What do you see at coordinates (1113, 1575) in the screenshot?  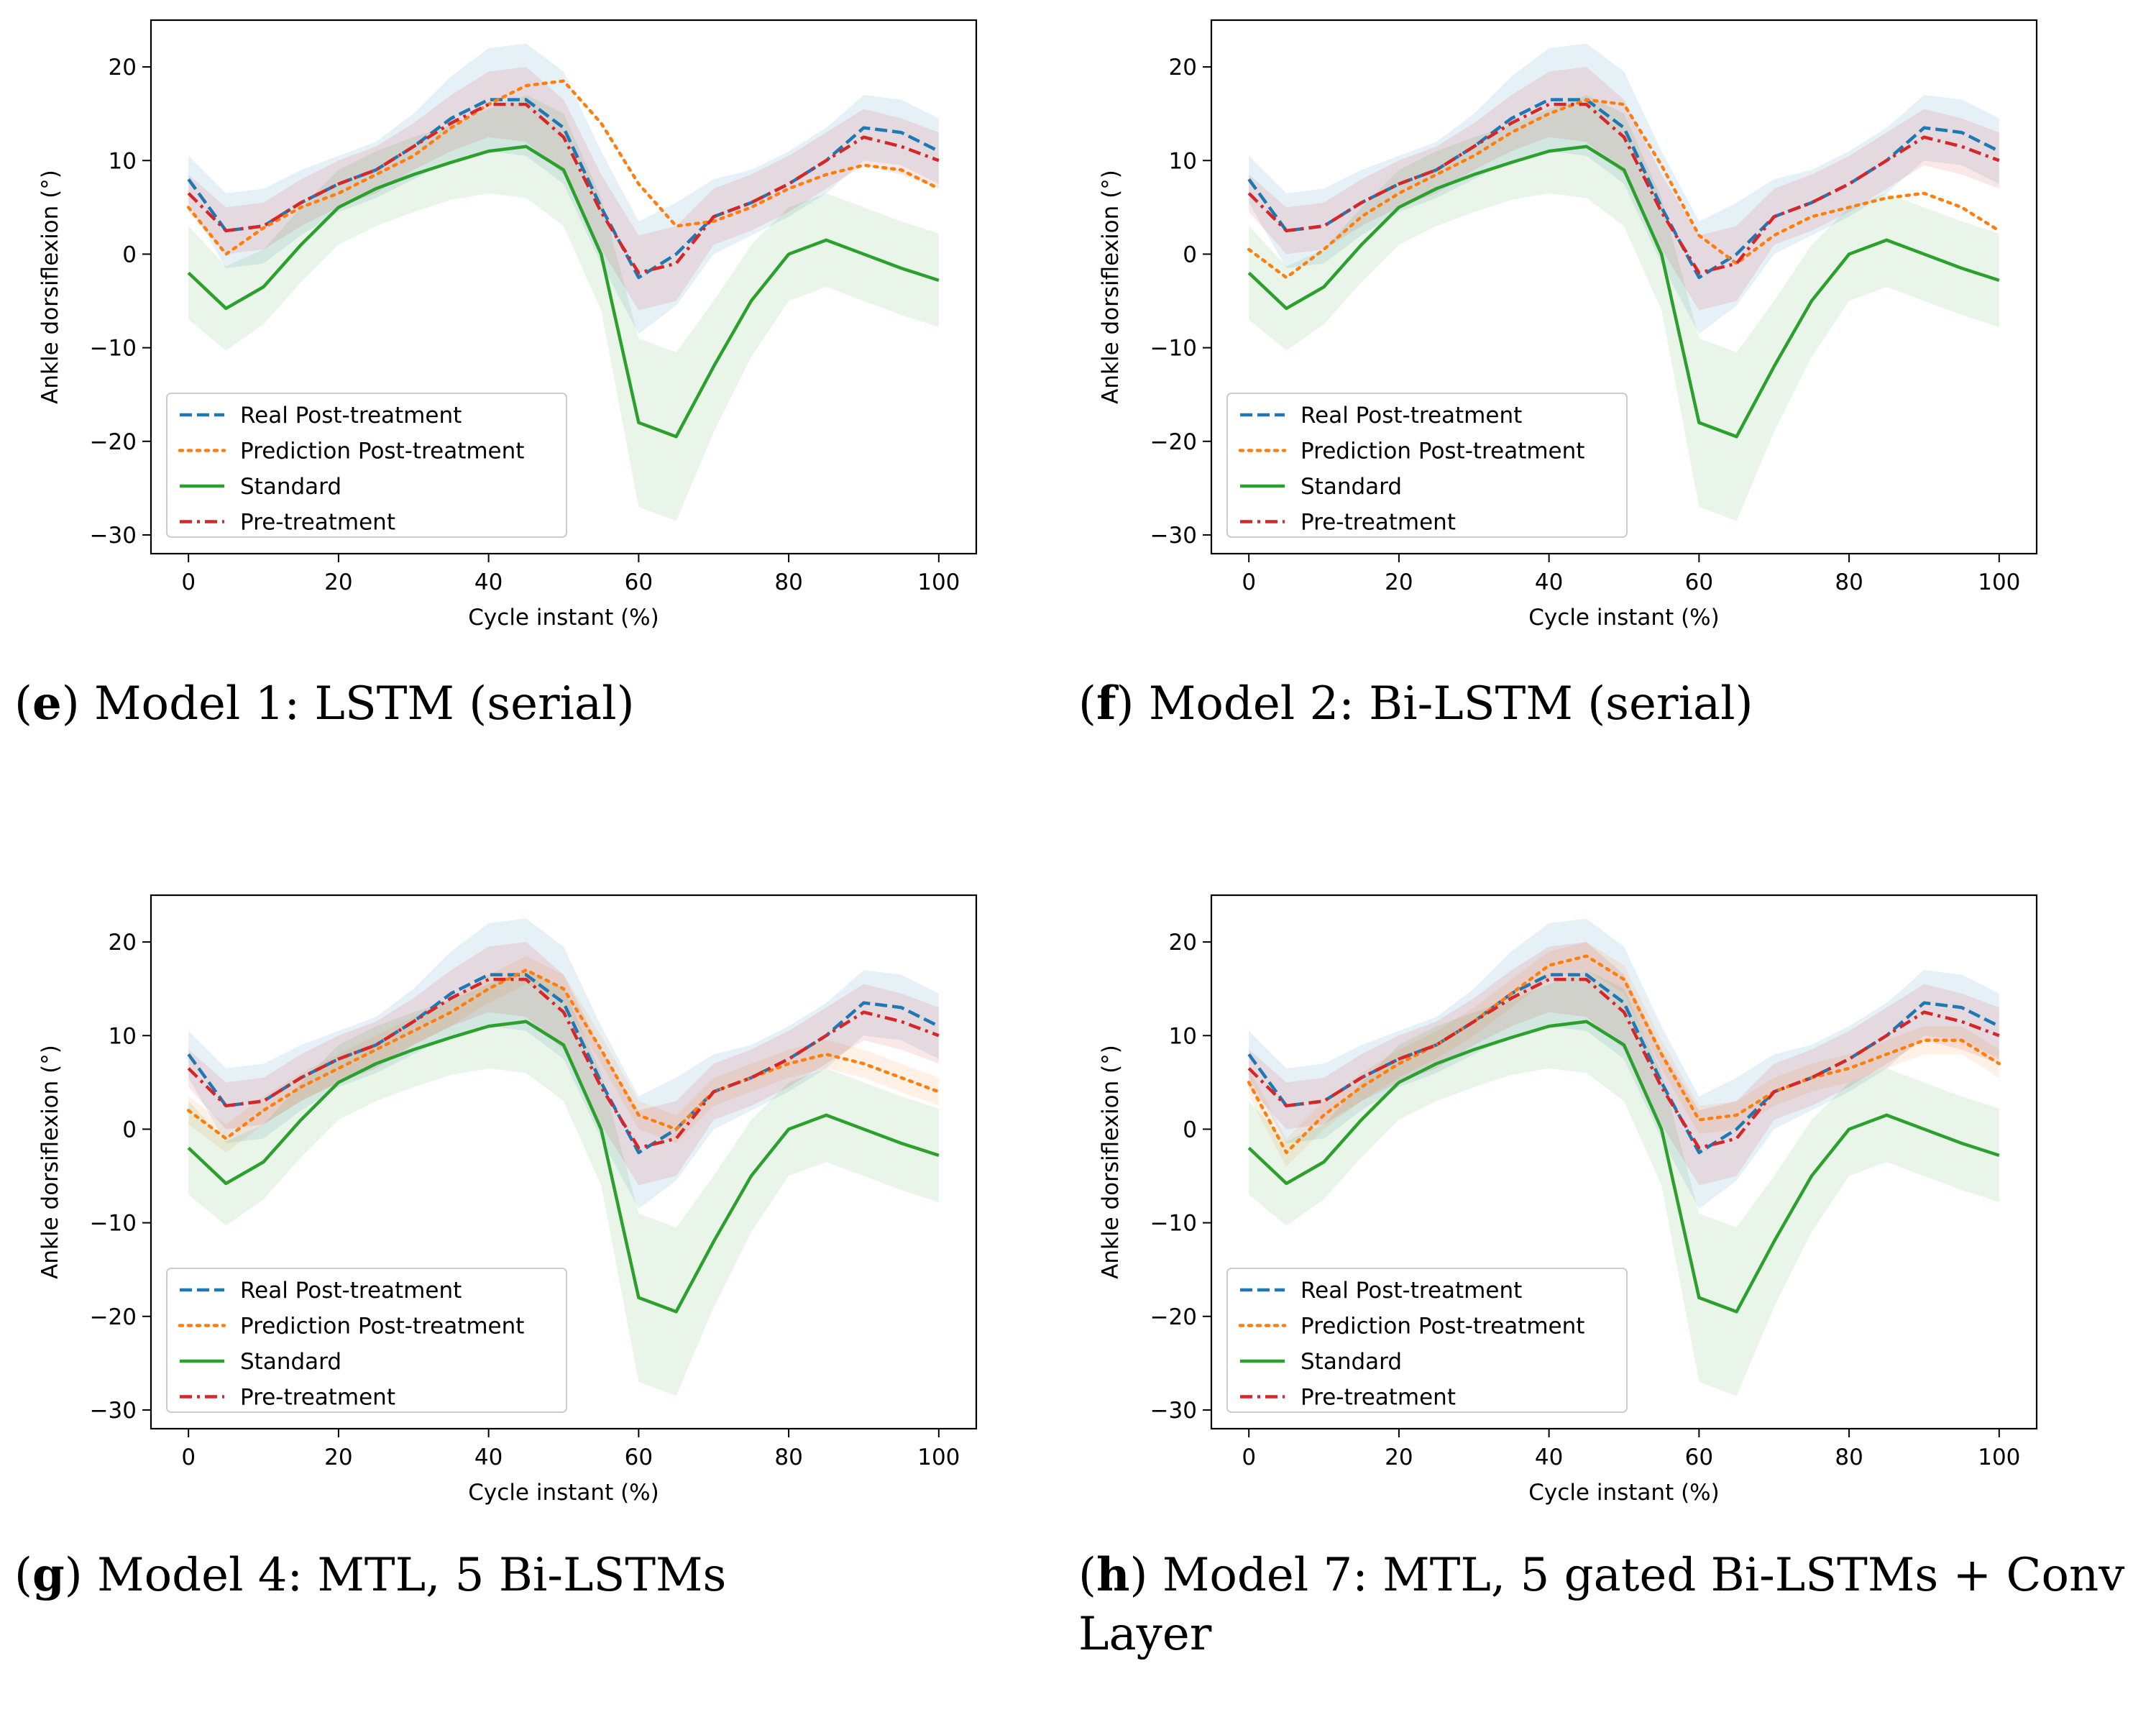 I see `caption-h-letter: h` at bounding box center [1113, 1575].